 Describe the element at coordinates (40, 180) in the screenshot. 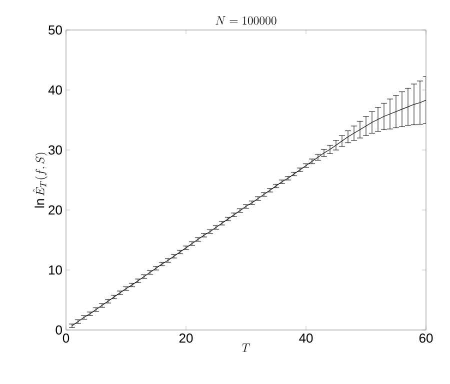

I see `y-axis-title: $\ln \hat{E}_T(f,S)$` at that location.